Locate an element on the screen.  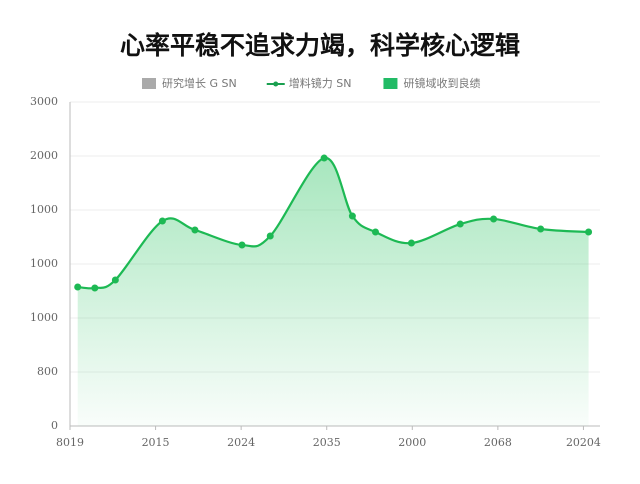
x-tick-label: 2000 is located at coordinates (412, 442).